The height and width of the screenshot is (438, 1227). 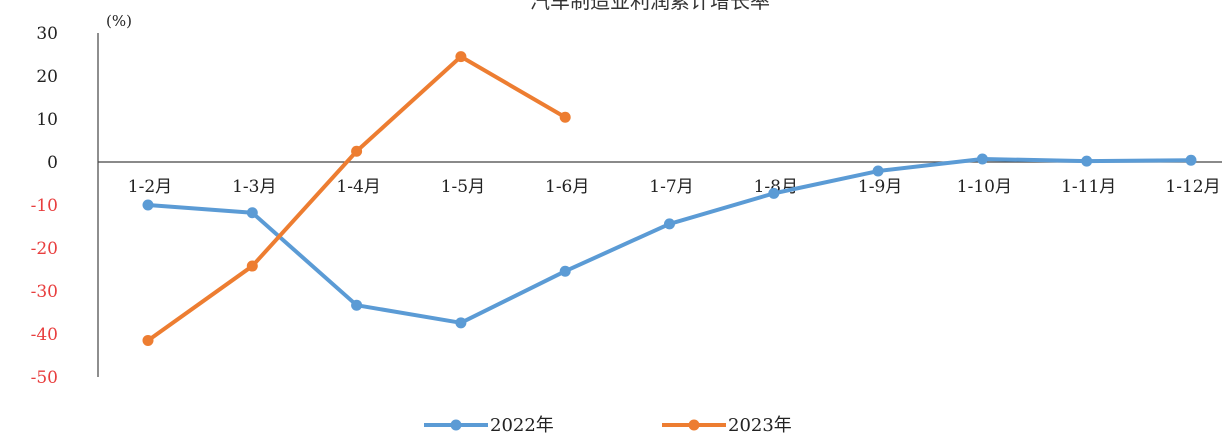 What do you see at coordinates (608, 425) in the screenshot?
I see `legend: 2022年 2023年` at bounding box center [608, 425].